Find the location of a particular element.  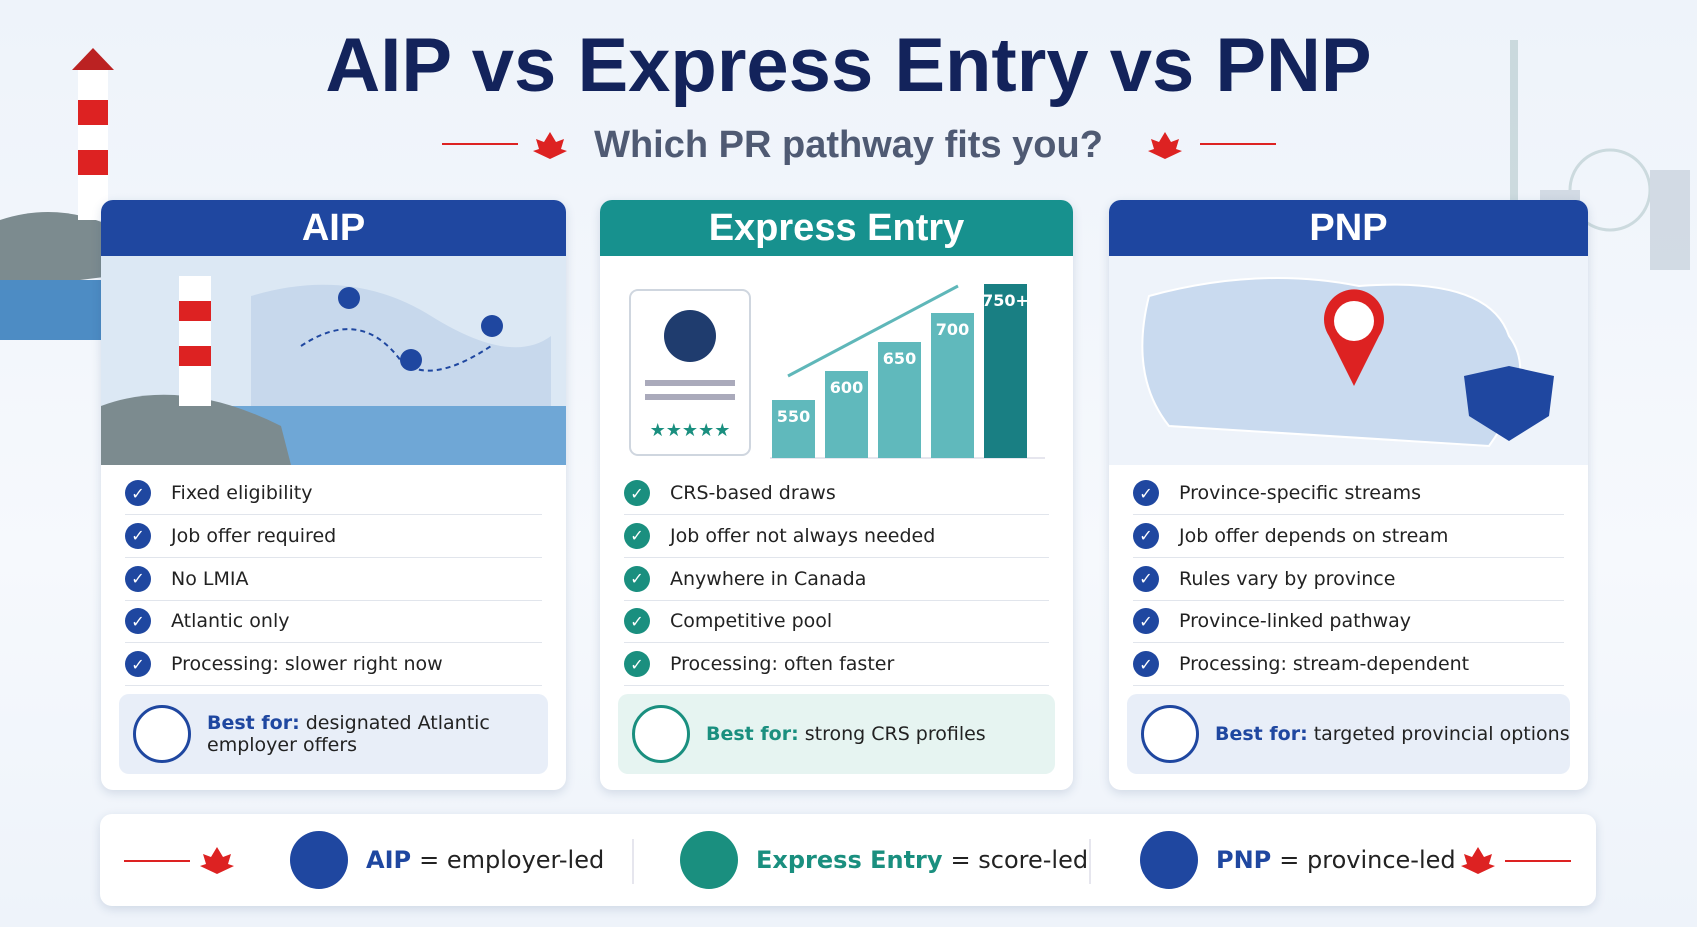

footer-item: Express Entry = score-led is located at coordinates (884, 860).